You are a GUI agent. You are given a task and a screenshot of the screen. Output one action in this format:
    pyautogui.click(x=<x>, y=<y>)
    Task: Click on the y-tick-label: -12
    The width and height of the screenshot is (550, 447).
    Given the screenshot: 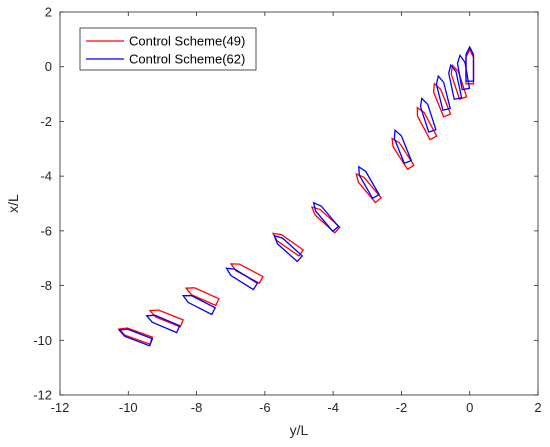 What is the action you would take?
    pyautogui.click(x=42, y=395)
    